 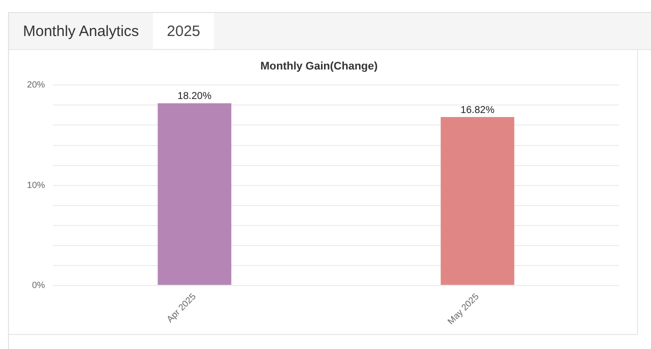 I want to click on chart-title: Monthly Gain(Change), so click(x=319, y=66).